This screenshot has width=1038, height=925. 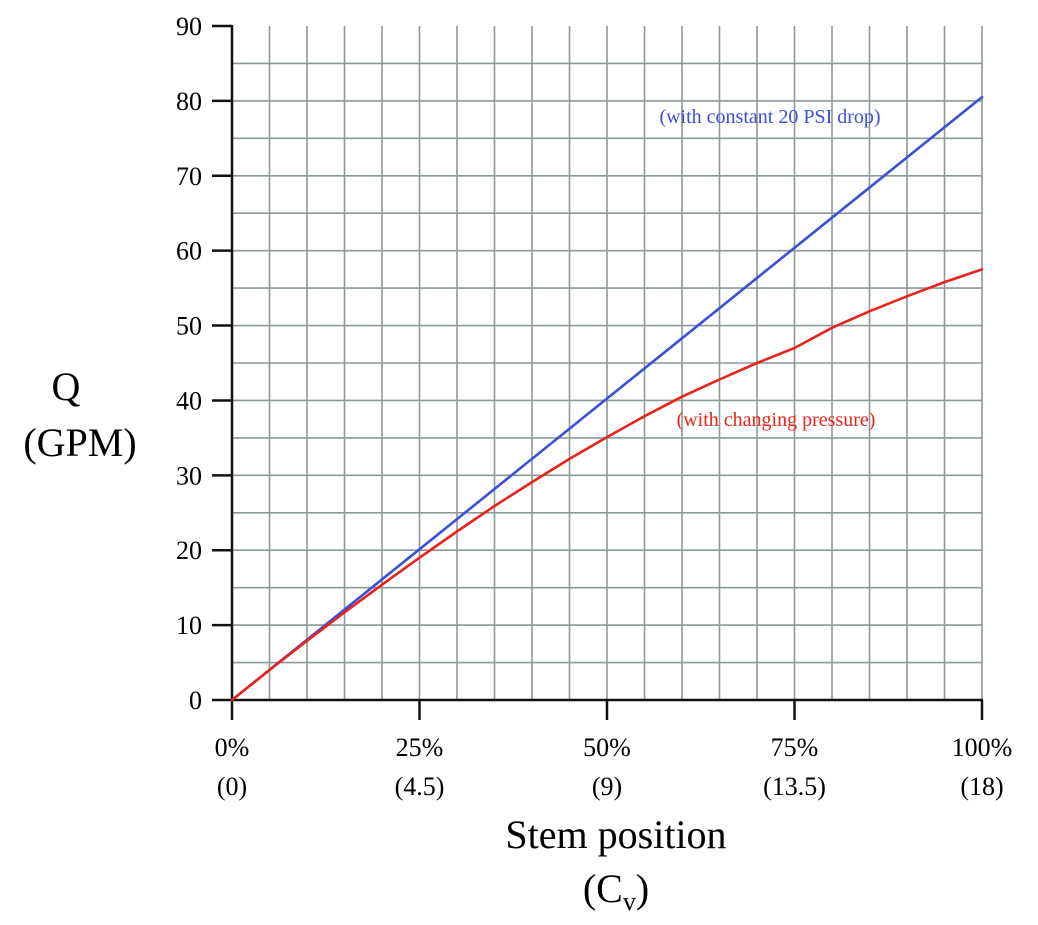 What do you see at coordinates (195, 700) in the screenshot?
I see `y-tick-label: 0` at bounding box center [195, 700].